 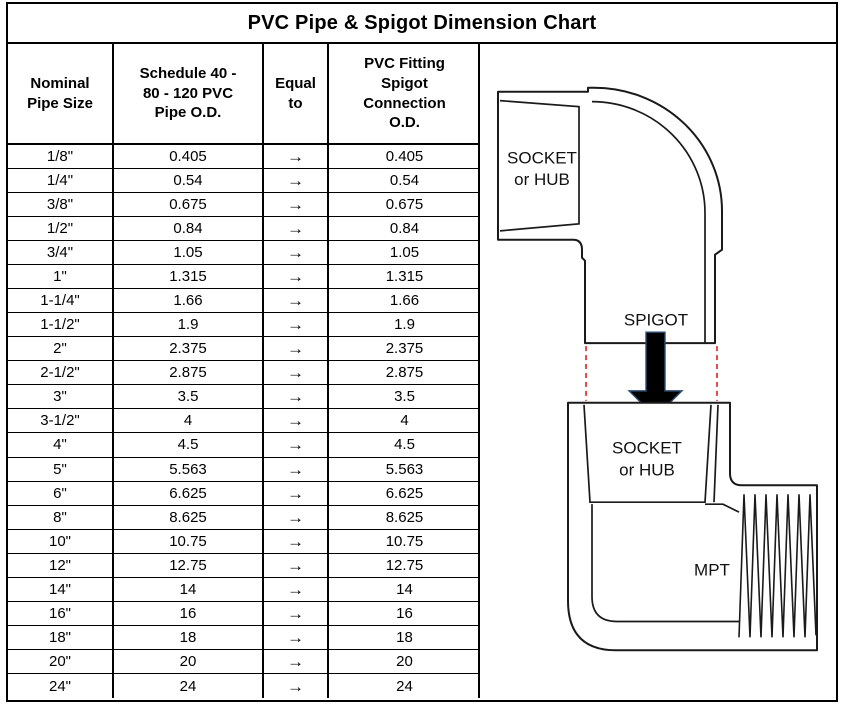 I want to click on table-row: 2-1/2" 2.875 → 2.875, so click(x=244, y=373).